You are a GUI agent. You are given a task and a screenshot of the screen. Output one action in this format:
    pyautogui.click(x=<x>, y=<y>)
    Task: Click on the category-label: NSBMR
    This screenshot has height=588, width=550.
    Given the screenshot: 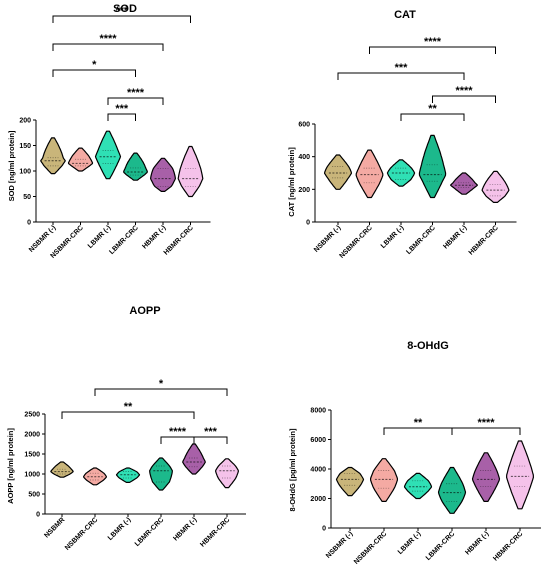 What is the action you would take?
    pyautogui.click(x=54, y=527)
    